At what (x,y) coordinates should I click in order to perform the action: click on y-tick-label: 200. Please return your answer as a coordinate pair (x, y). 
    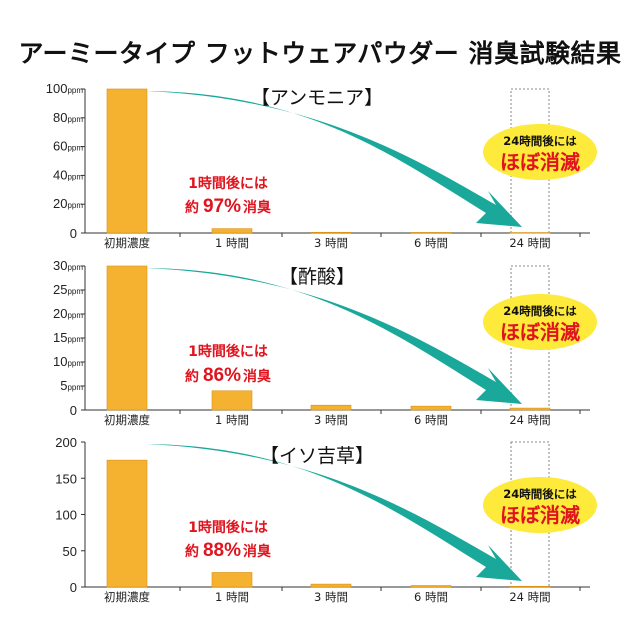
    Looking at the image, I should click on (66, 442).